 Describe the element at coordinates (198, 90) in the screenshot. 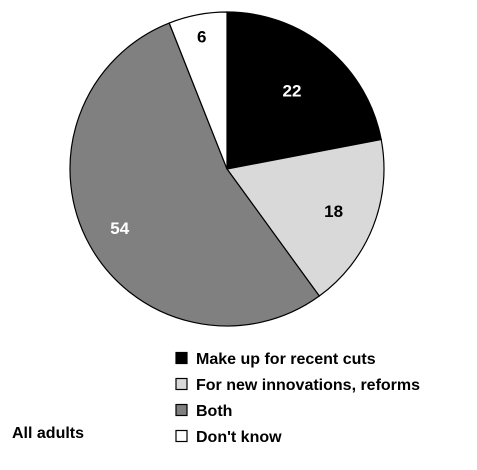

I see `pie-slice-don-t-know` at that location.